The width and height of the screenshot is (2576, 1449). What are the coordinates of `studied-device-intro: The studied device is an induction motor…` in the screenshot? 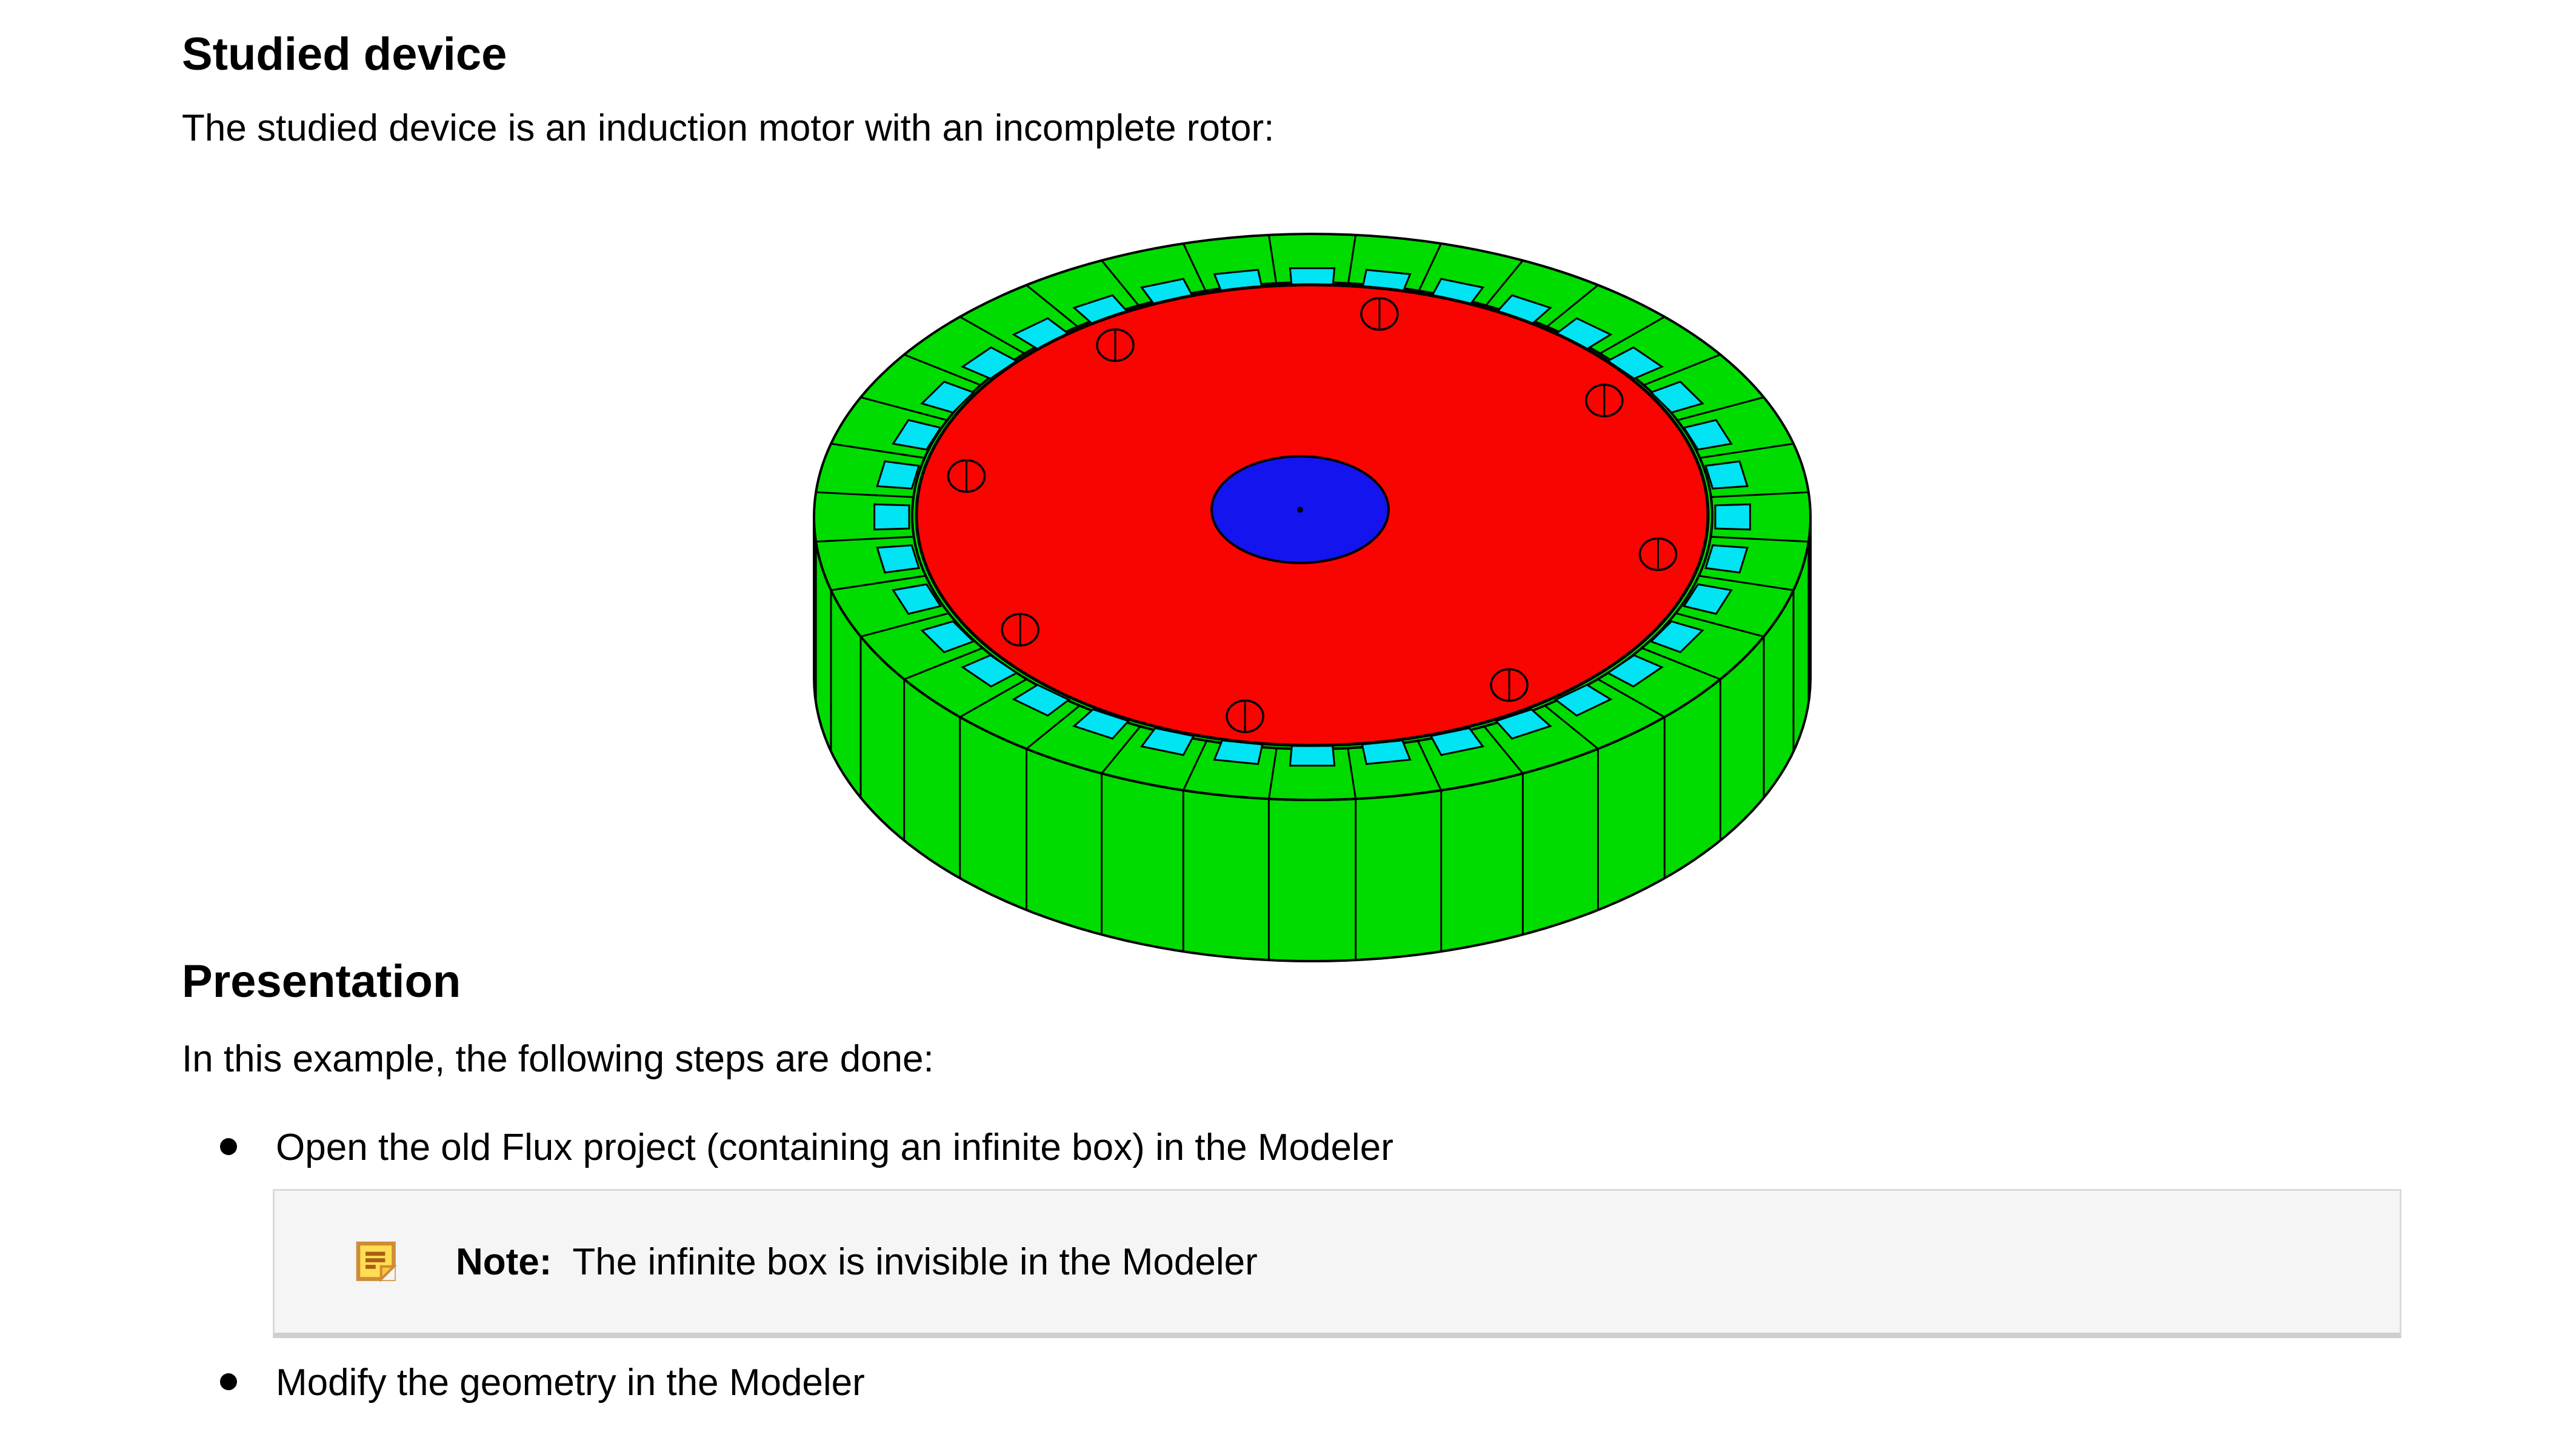 It's located at (728, 128).